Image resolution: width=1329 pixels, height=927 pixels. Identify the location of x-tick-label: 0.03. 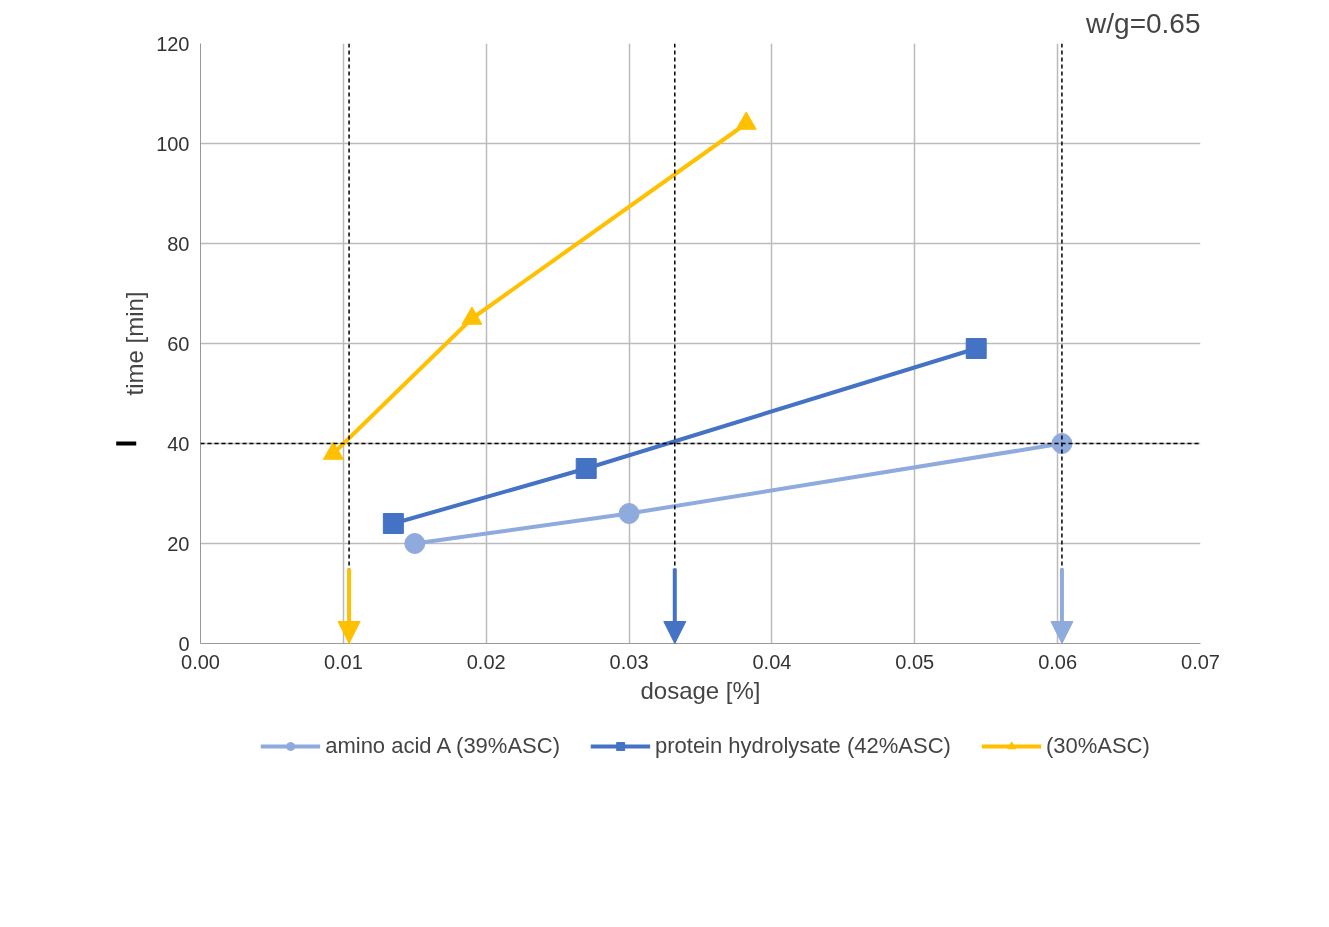
(629, 661).